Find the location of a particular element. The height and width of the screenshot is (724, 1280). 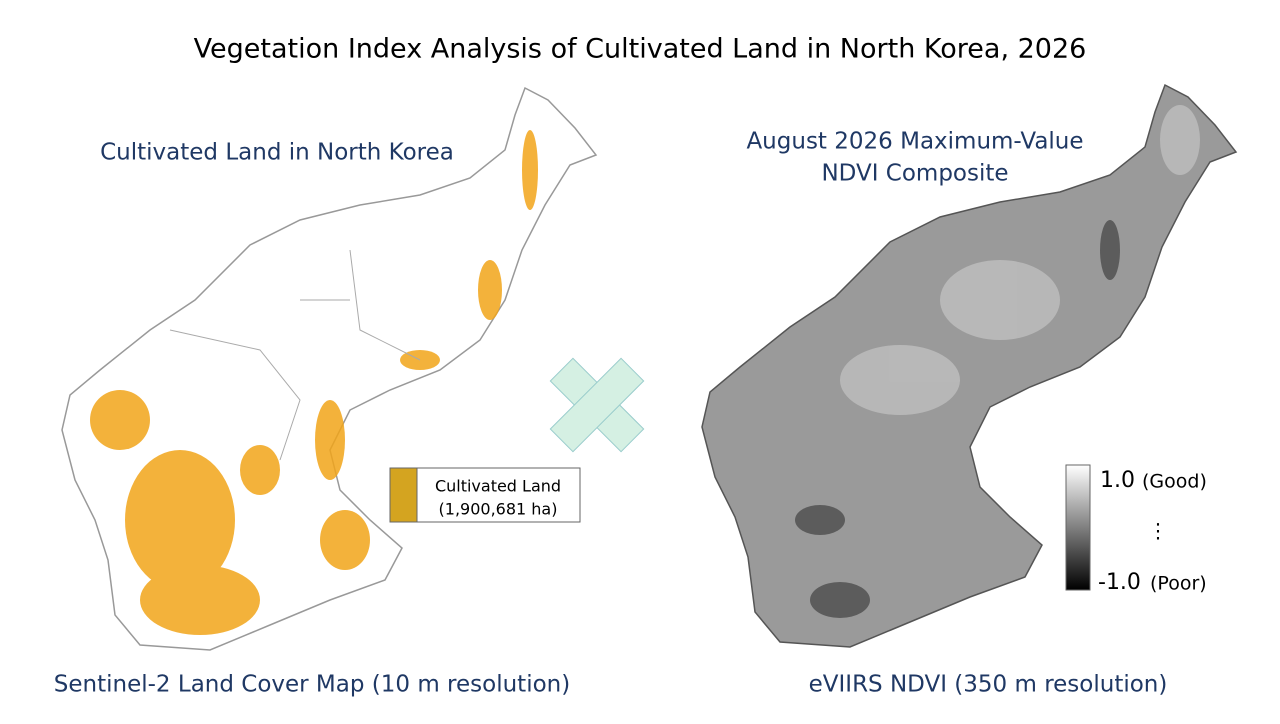

legend: Cultivated Land (1,900,681 ha) is located at coordinates (485, 495).